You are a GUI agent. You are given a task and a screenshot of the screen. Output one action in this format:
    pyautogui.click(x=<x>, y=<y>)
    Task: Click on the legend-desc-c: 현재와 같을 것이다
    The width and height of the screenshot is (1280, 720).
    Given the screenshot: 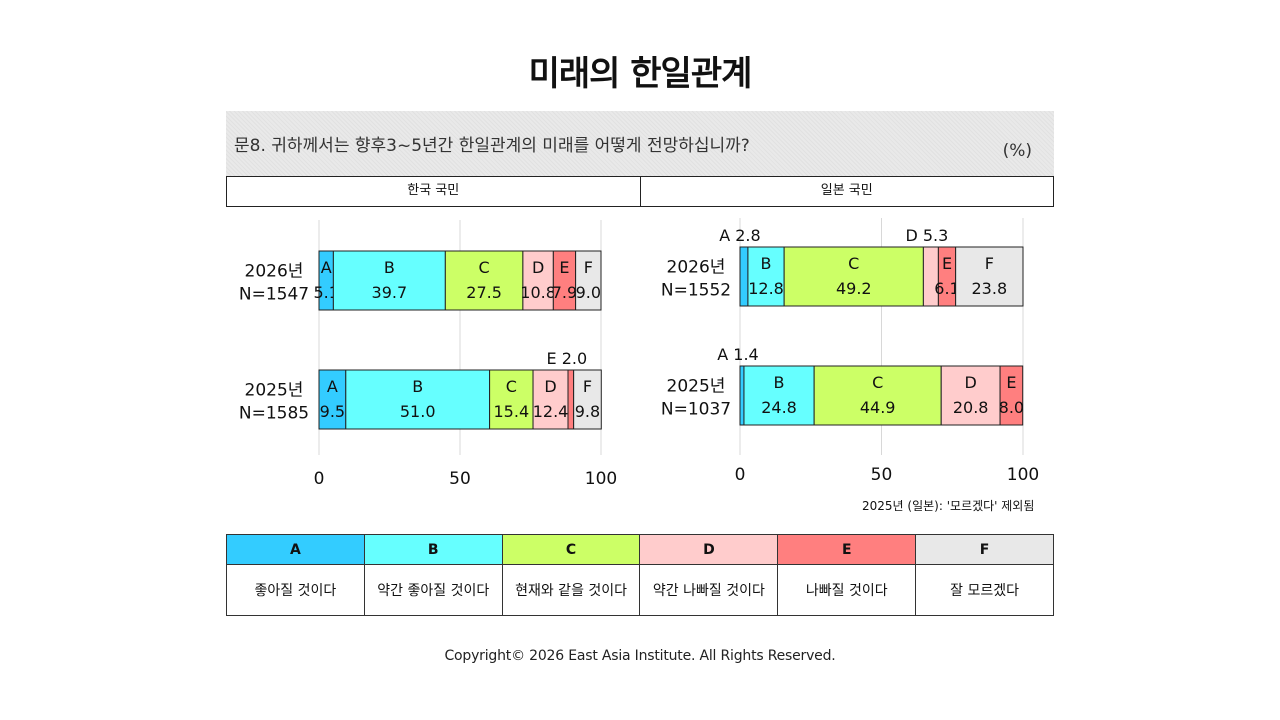 What is the action you would take?
    pyautogui.click(x=571, y=590)
    